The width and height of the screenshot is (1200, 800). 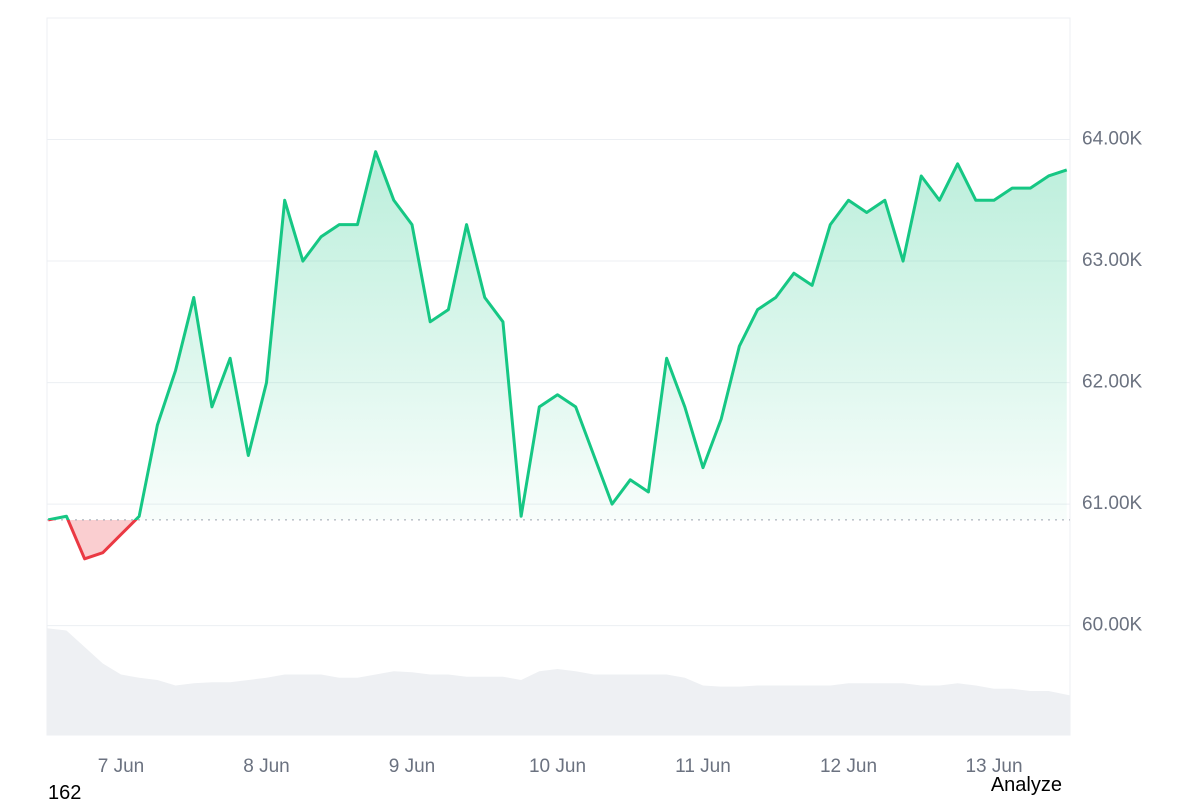 I want to click on x-tick-label: 9 Jun, so click(x=412, y=766).